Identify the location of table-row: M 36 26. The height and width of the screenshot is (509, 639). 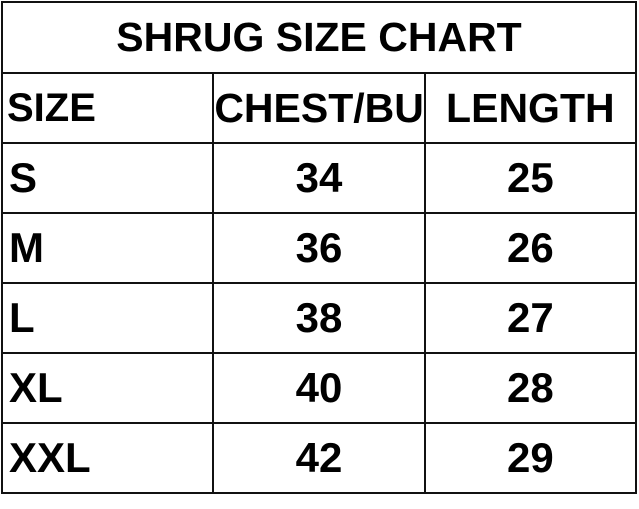
(319, 248).